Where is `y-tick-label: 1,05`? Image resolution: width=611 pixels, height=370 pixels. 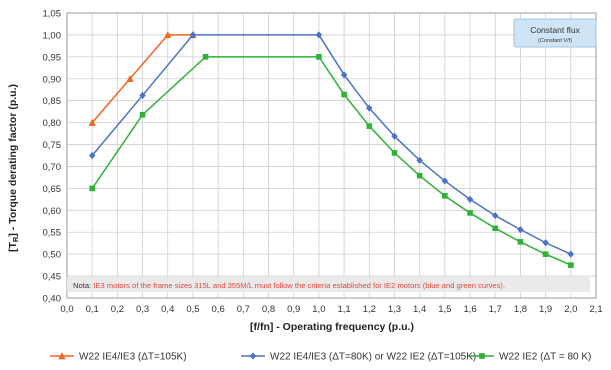 y-tick-label: 1,05 is located at coordinates (52, 14).